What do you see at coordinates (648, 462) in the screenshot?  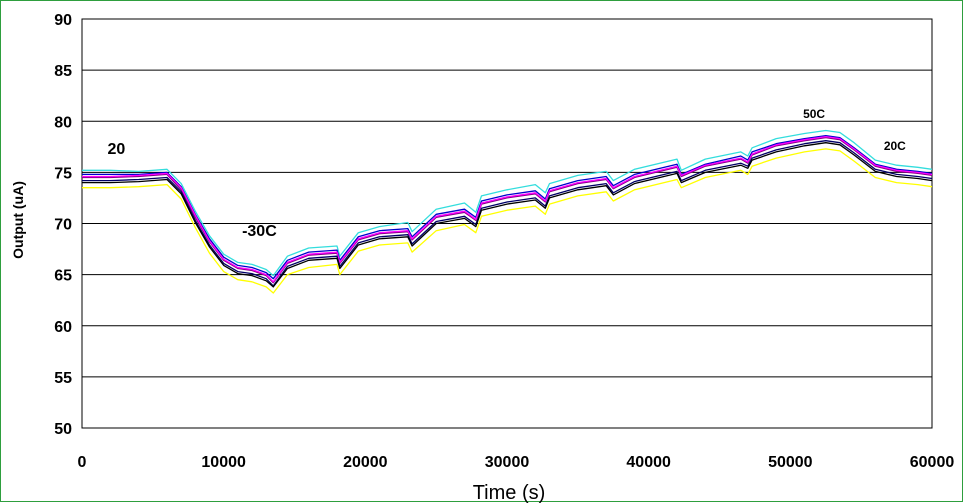 I see `x-tick-label: 40000` at bounding box center [648, 462].